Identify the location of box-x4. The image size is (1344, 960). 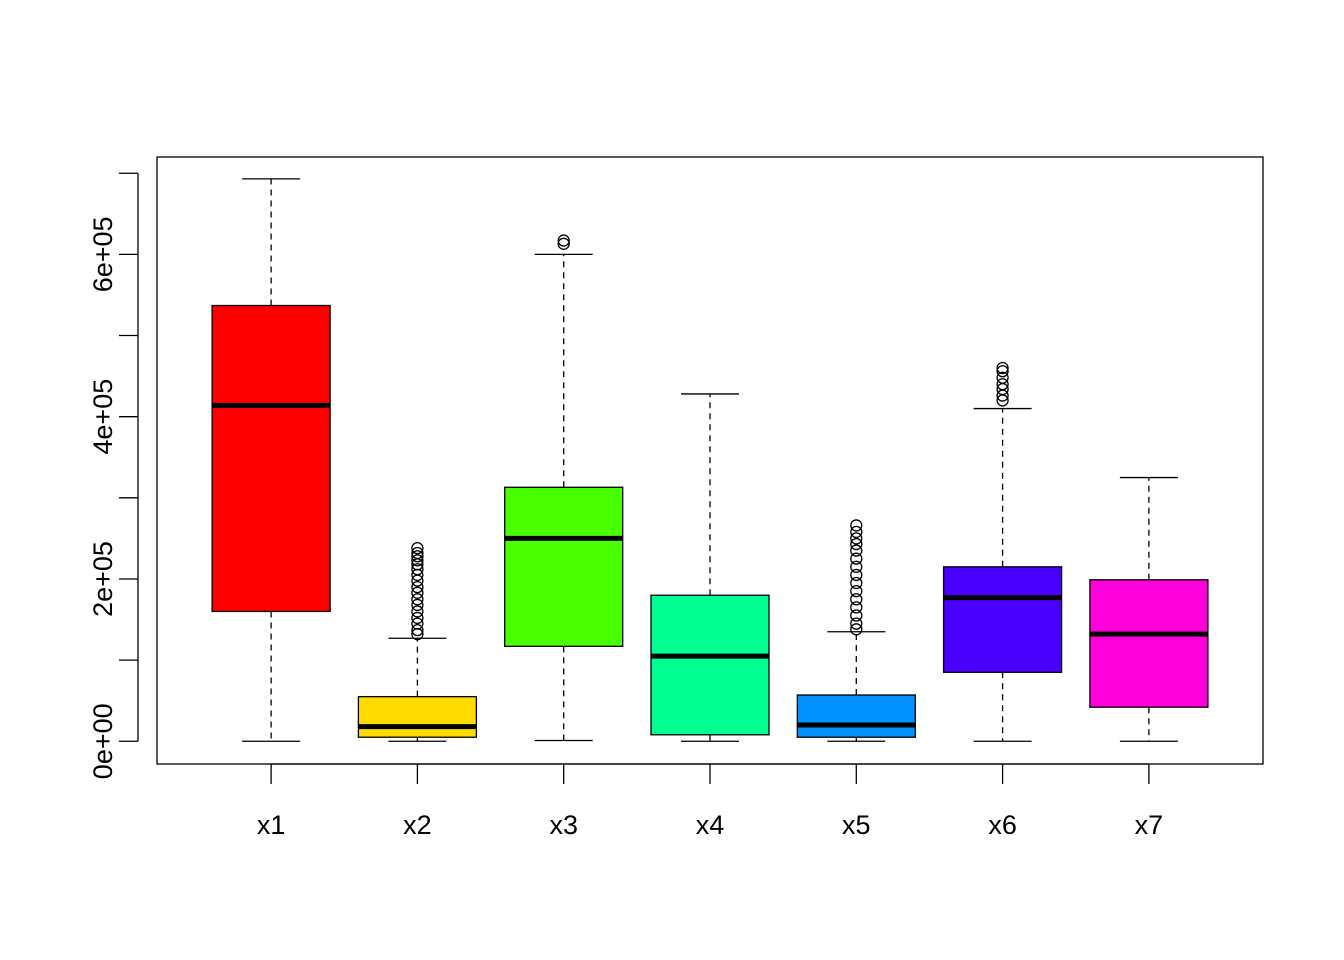
(710, 567).